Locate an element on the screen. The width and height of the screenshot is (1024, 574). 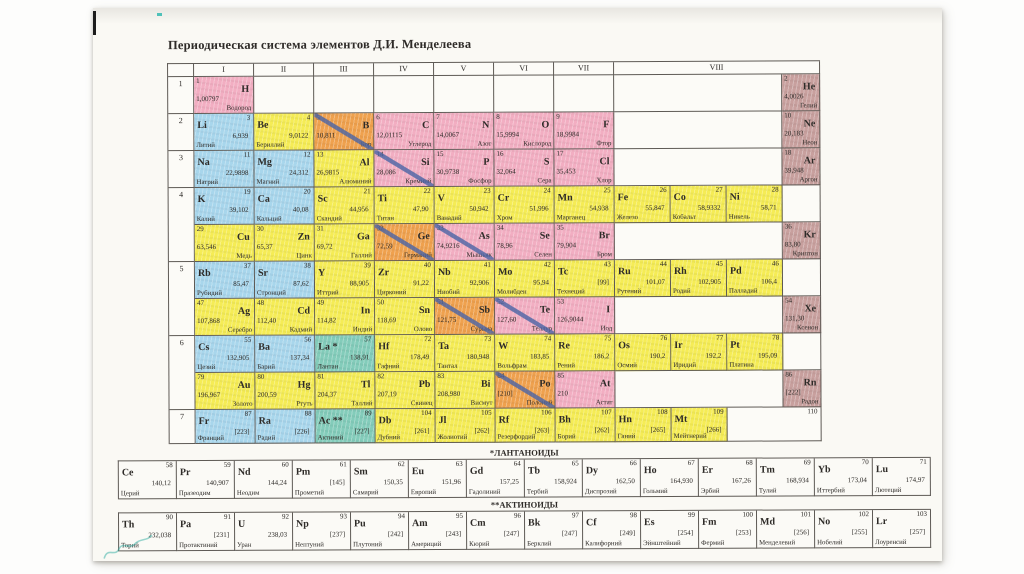
element-symbol: Sm is located at coordinates (360, 472).